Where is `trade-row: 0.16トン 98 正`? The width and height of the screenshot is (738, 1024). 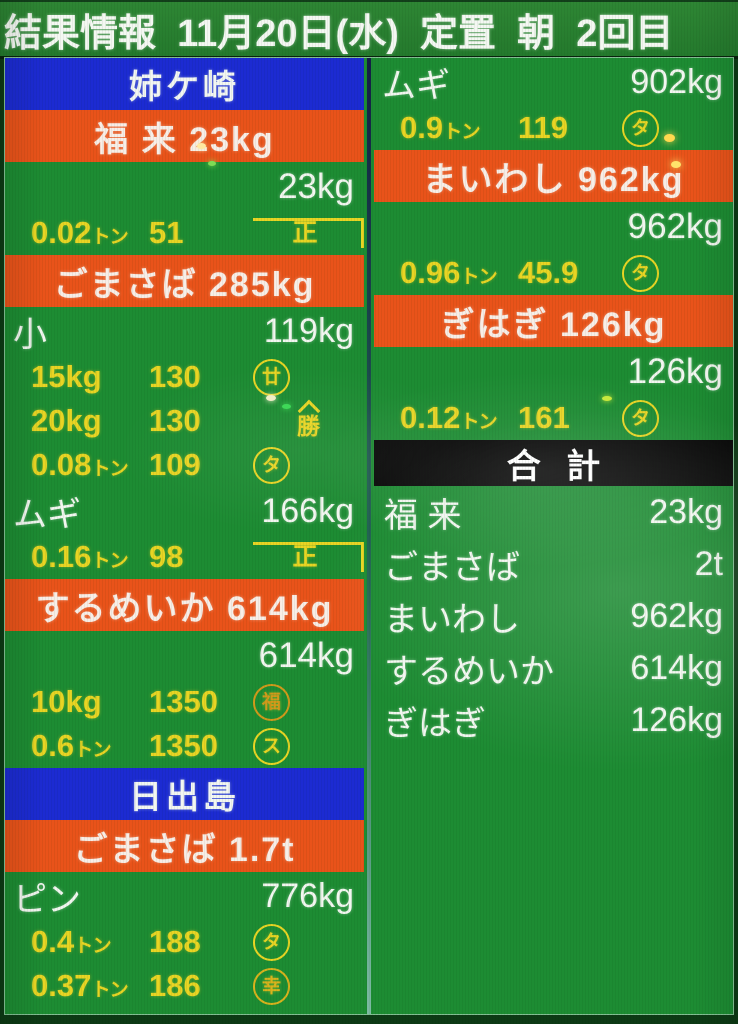
trade-row: 0.16トン 98 正 is located at coordinates (184, 557).